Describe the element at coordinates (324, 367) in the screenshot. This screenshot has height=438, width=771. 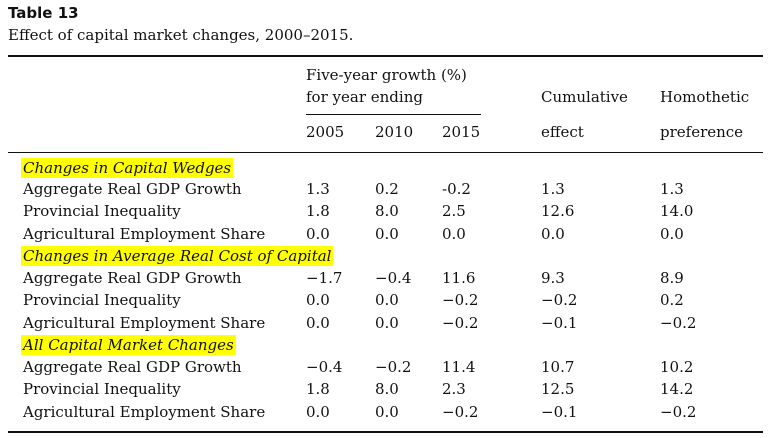
I see `cell-2005: −0.4` at that location.